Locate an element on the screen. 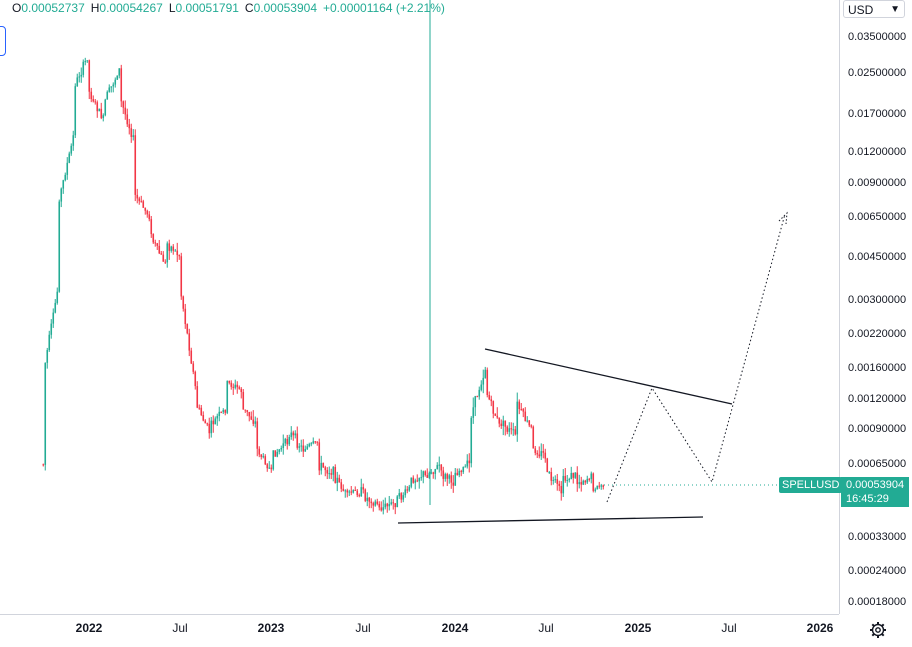 The height and width of the screenshot is (647, 912). time-tick-label: 2026 is located at coordinates (820, 628).